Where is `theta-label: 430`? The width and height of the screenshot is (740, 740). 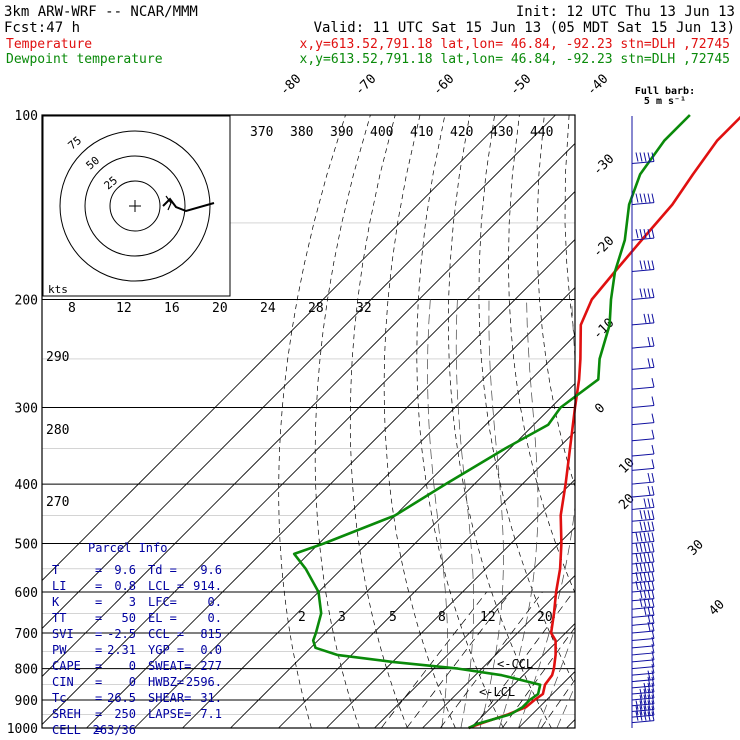
theta-label: 430 is located at coordinates (501, 132).